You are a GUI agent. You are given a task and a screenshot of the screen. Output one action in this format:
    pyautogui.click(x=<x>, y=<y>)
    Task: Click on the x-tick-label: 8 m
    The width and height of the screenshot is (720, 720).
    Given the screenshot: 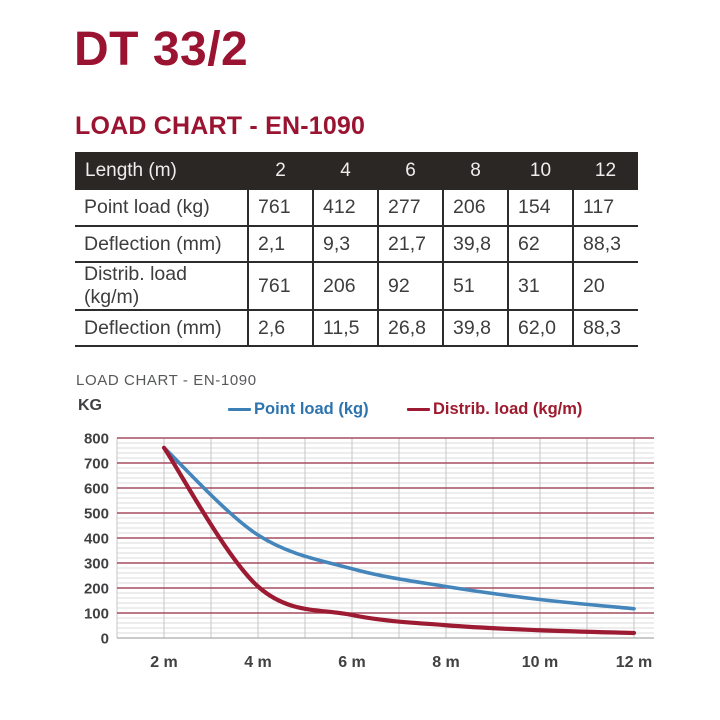 What is the action you would take?
    pyautogui.click(x=446, y=662)
    